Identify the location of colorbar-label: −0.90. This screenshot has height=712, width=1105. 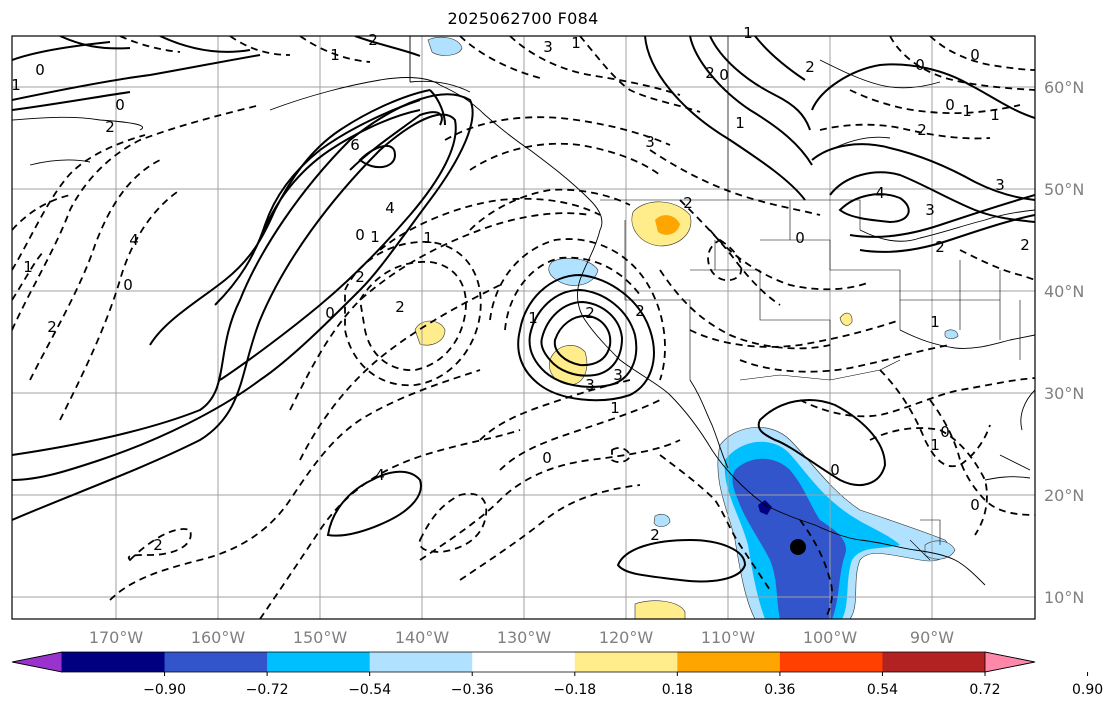
(164, 690).